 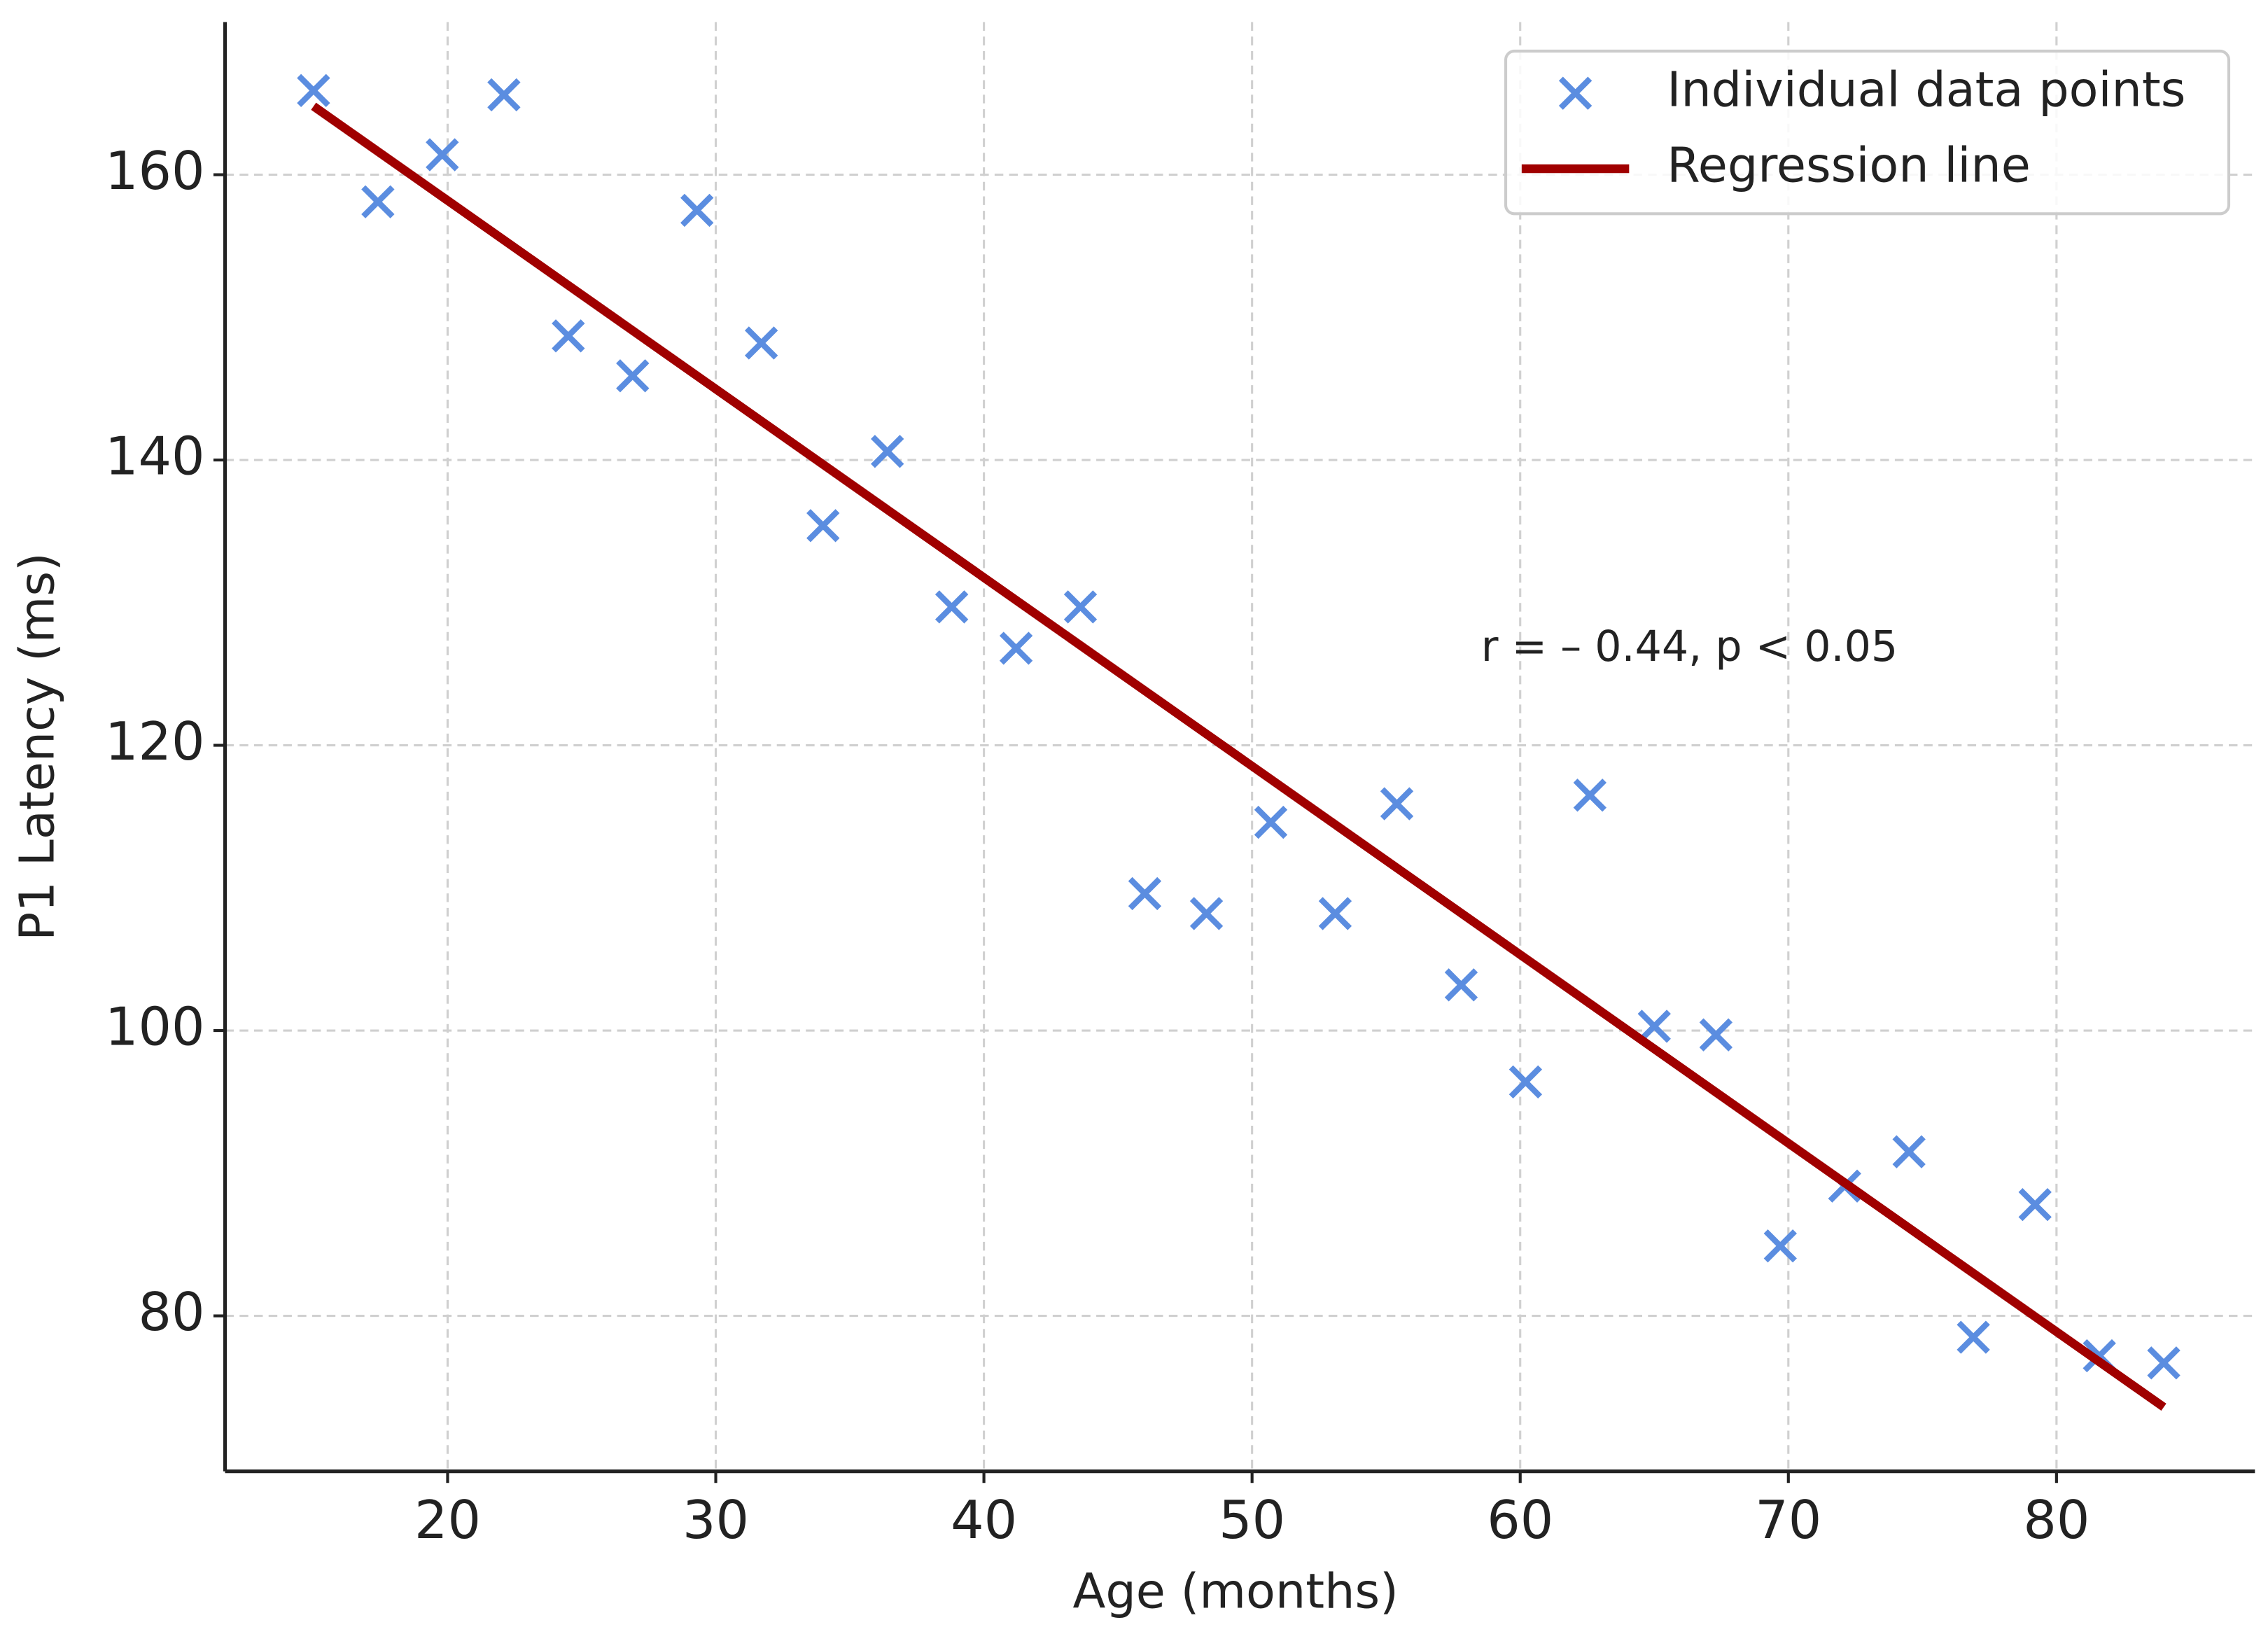 What do you see at coordinates (1575, 93) in the screenshot?
I see `legend-swatch` at bounding box center [1575, 93].